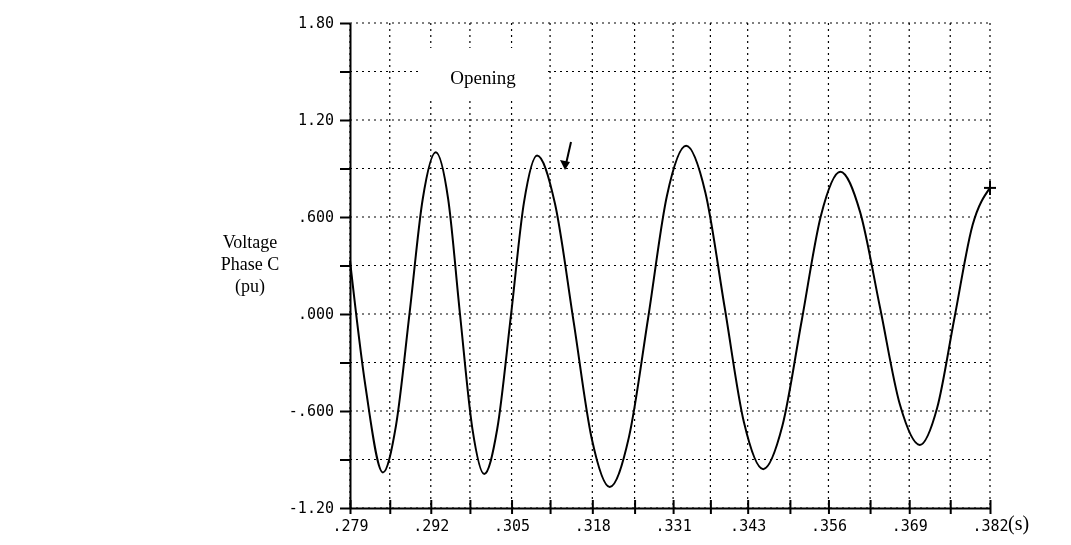 The width and height of the screenshot is (1071, 545). What do you see at coordinates (1019, 523) in the screenshot?
I see `x-axis-title: (s)` at bounding box center [1019, 523].